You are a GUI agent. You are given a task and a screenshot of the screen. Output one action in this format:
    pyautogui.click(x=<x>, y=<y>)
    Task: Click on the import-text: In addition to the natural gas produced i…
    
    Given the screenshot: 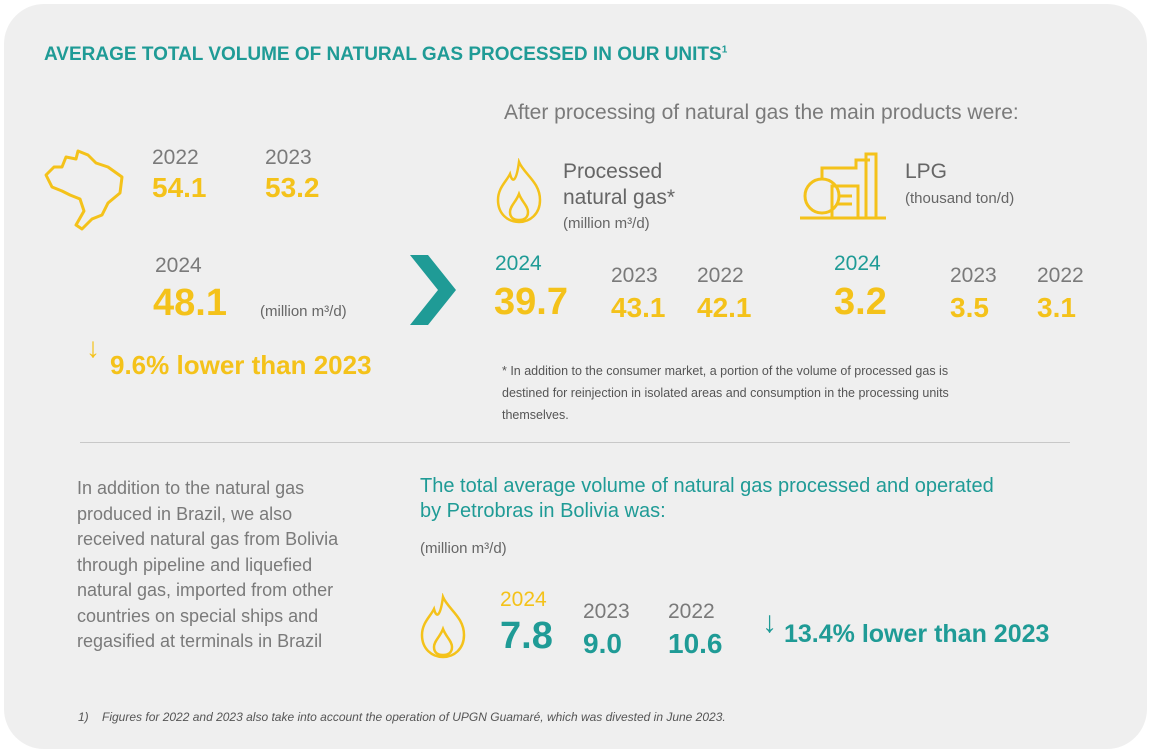 What is the action you would take?
    pyautogui.click(x=208, y=564)
    